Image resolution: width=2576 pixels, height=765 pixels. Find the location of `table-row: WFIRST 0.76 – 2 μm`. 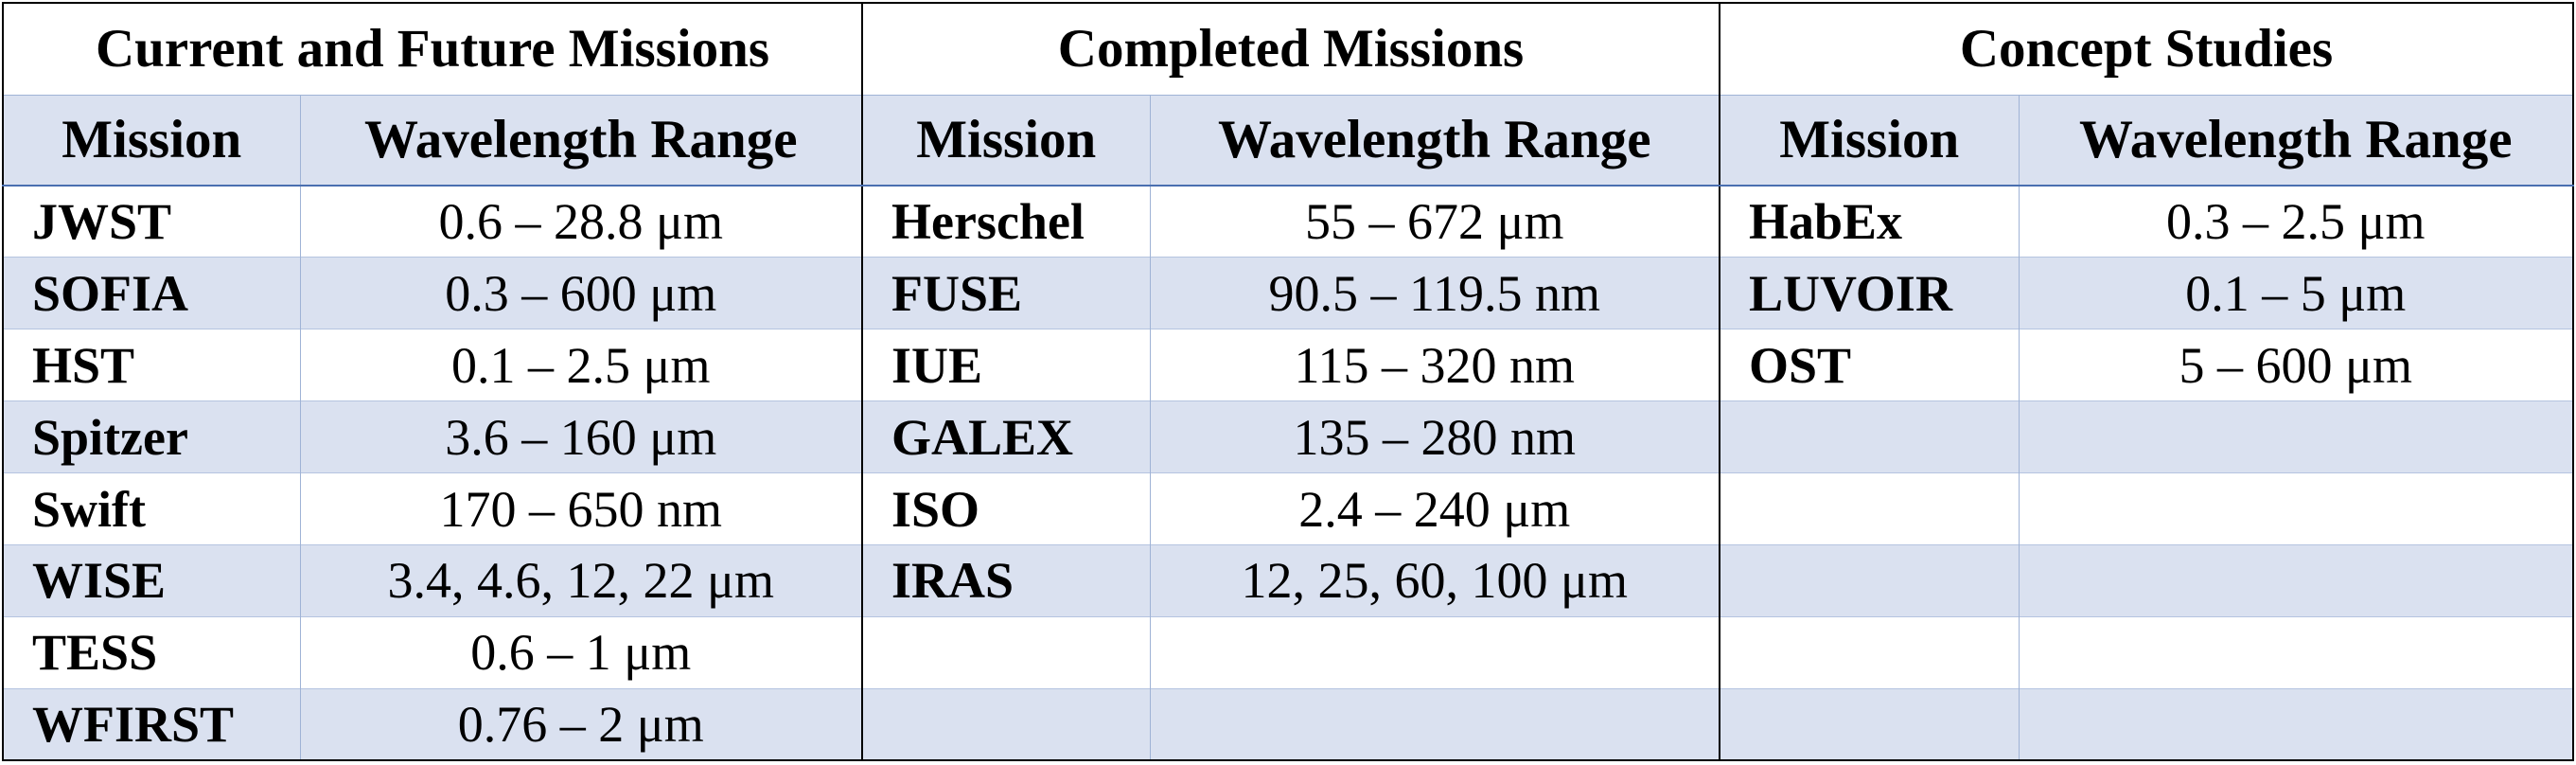

table-row: WFIRST 0.76 – 2 μm is located at coordinates (1288, 724).